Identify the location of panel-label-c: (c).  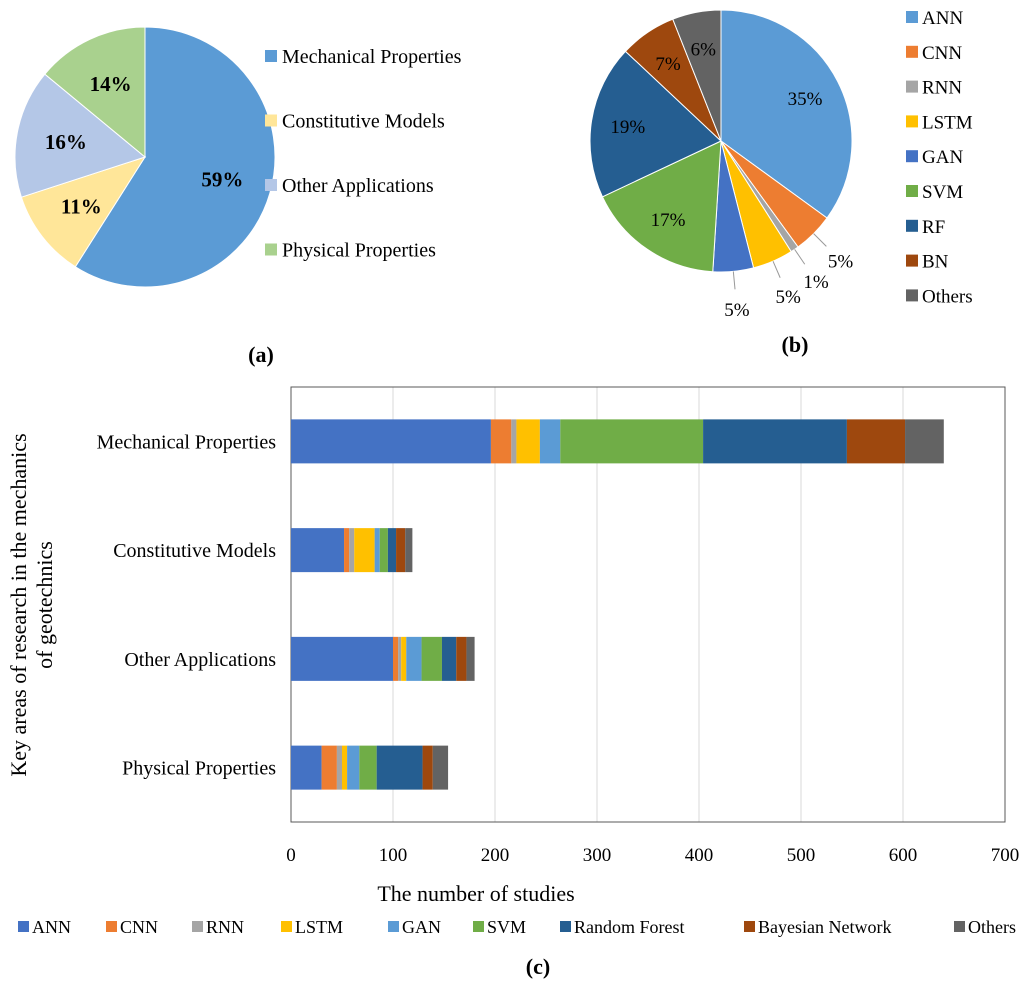
(538, 966).